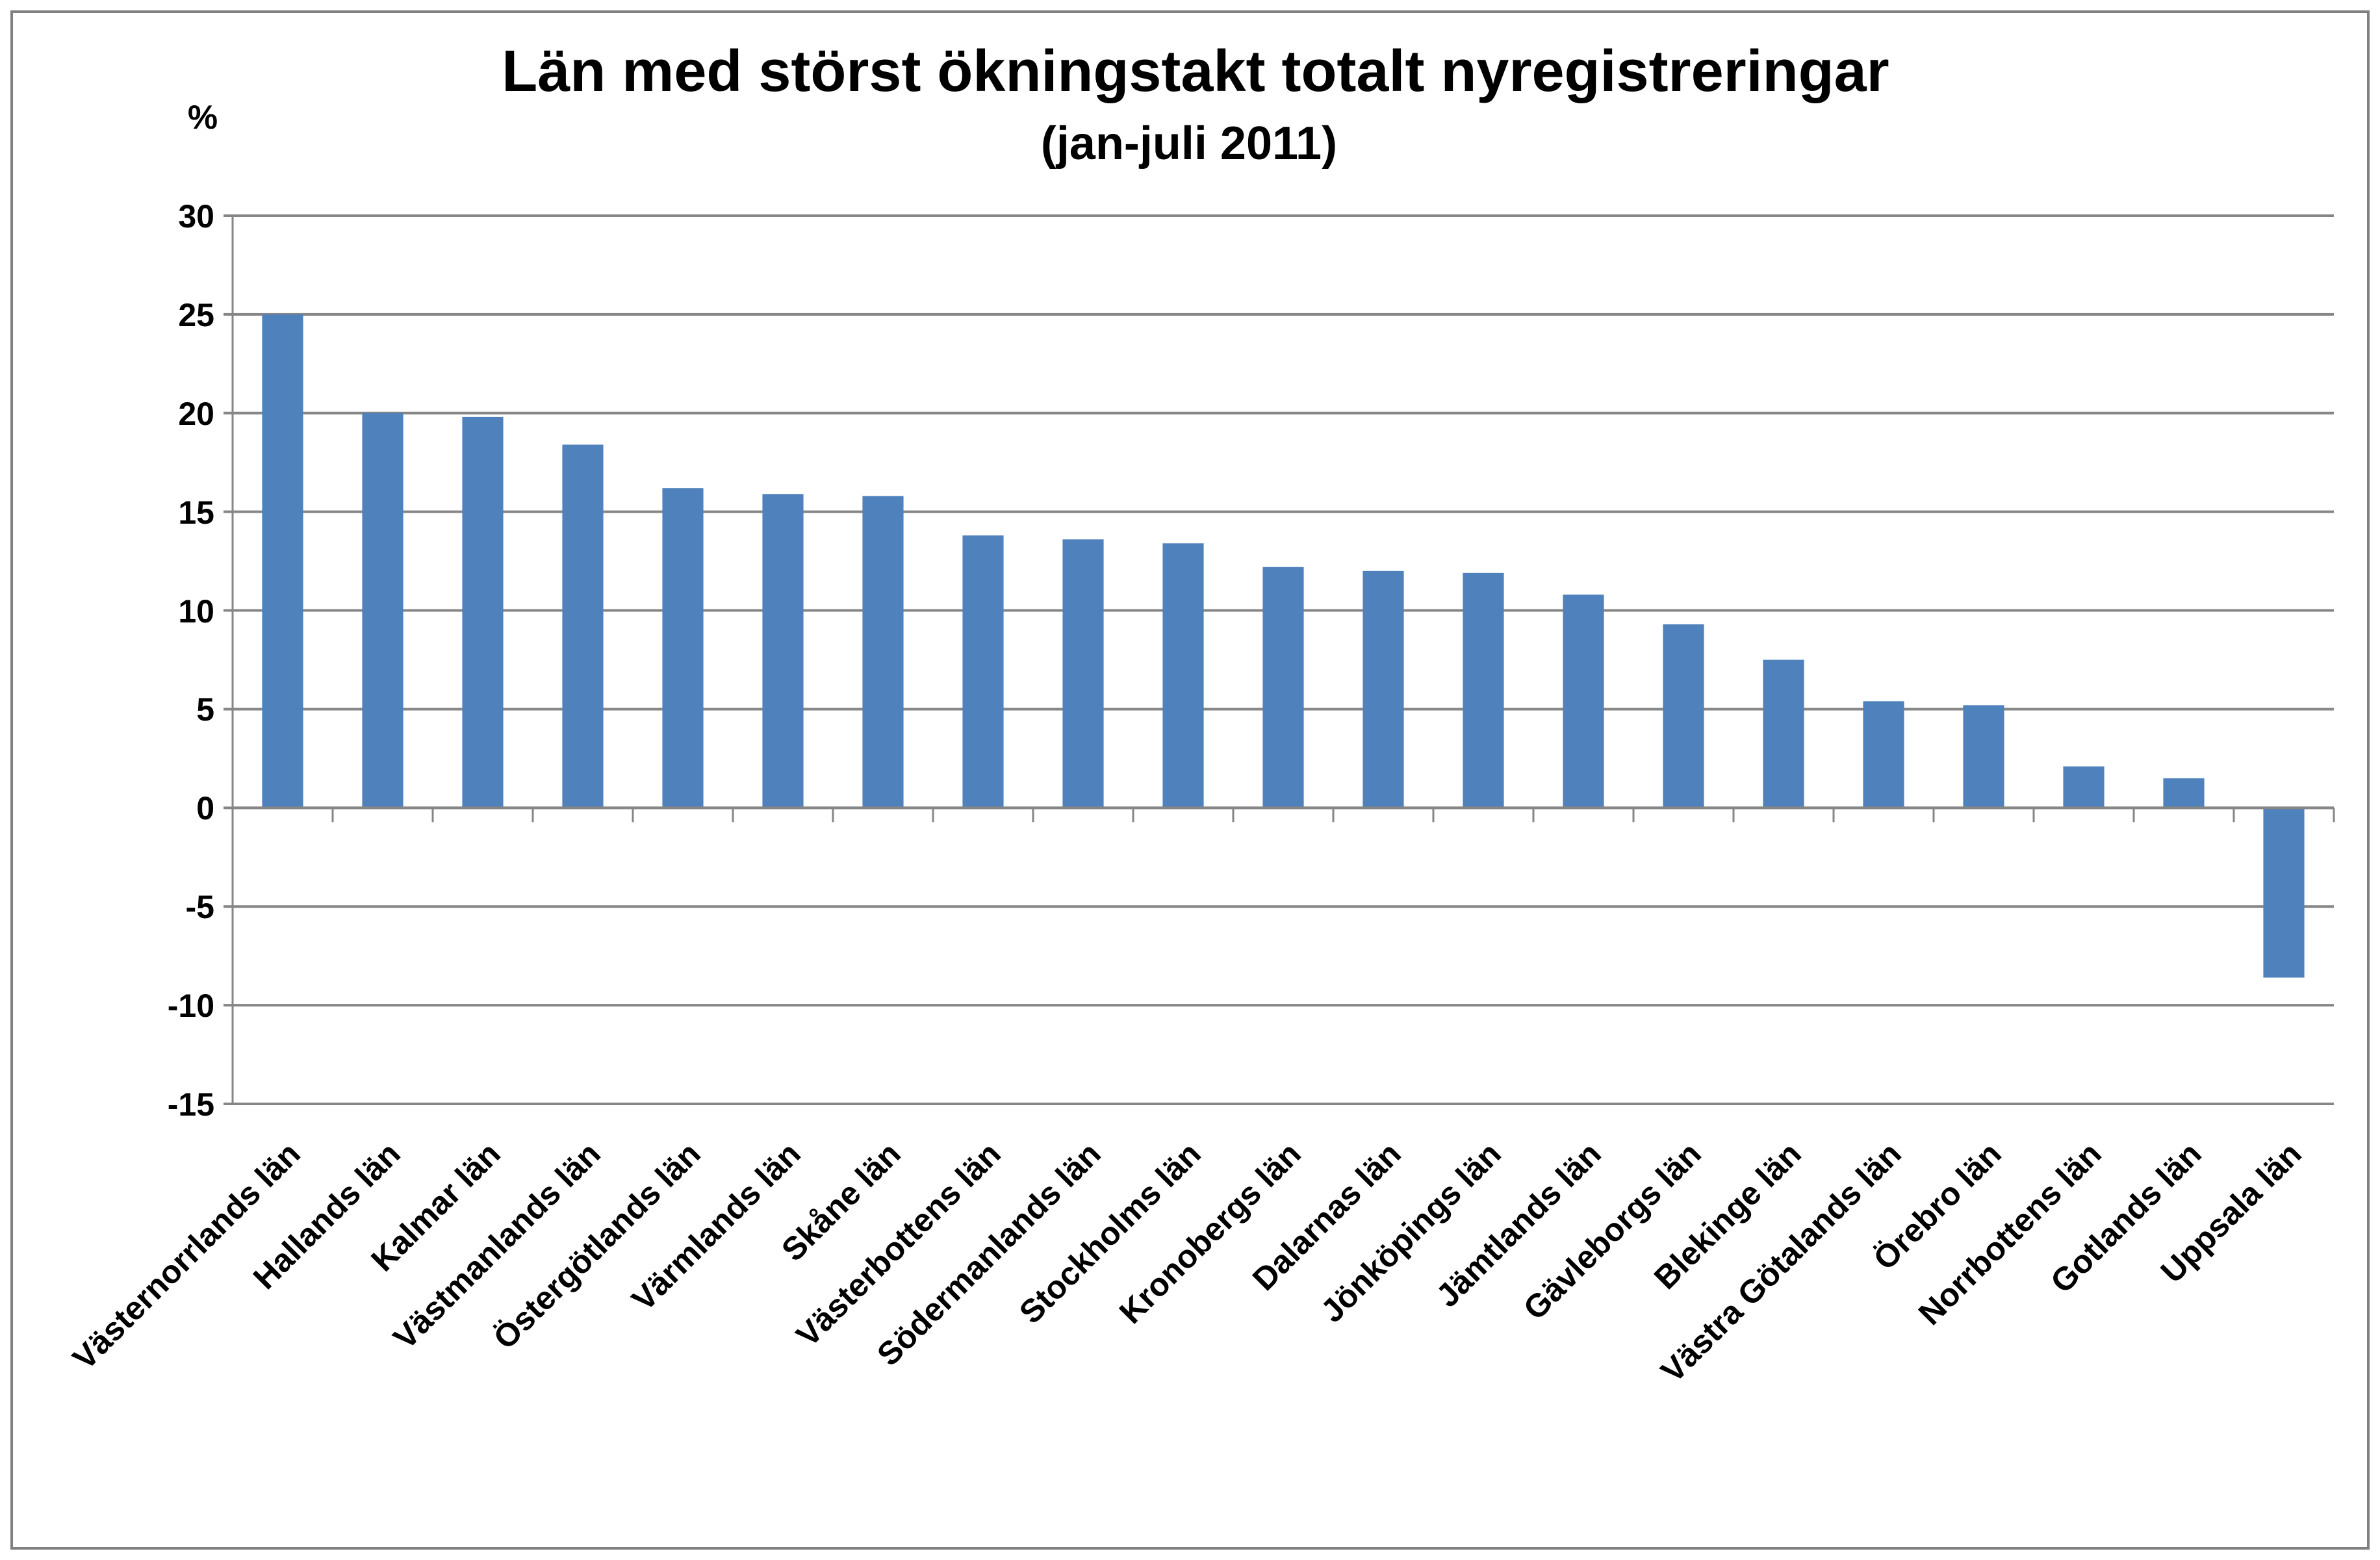 The width and height of the screenshot is (2380, 1560). Describe the element at coordinates (191, 1006) in the screenshot. I see `y-tick-label: -10` at that location.